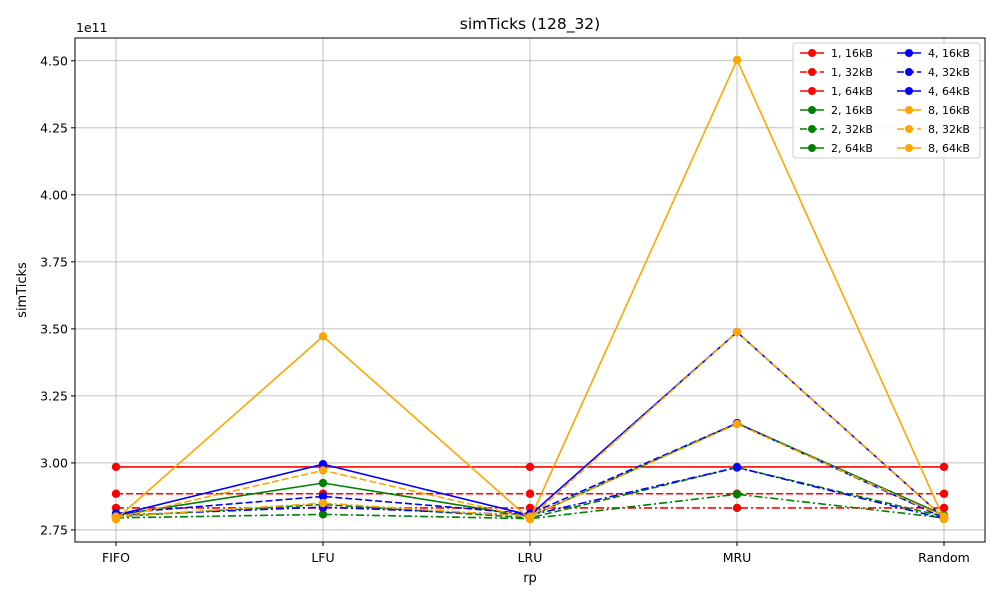 The width and height of the screenshot is (1000, 600). I want to click on y-tick-label: 4.00, so click(54, 194).